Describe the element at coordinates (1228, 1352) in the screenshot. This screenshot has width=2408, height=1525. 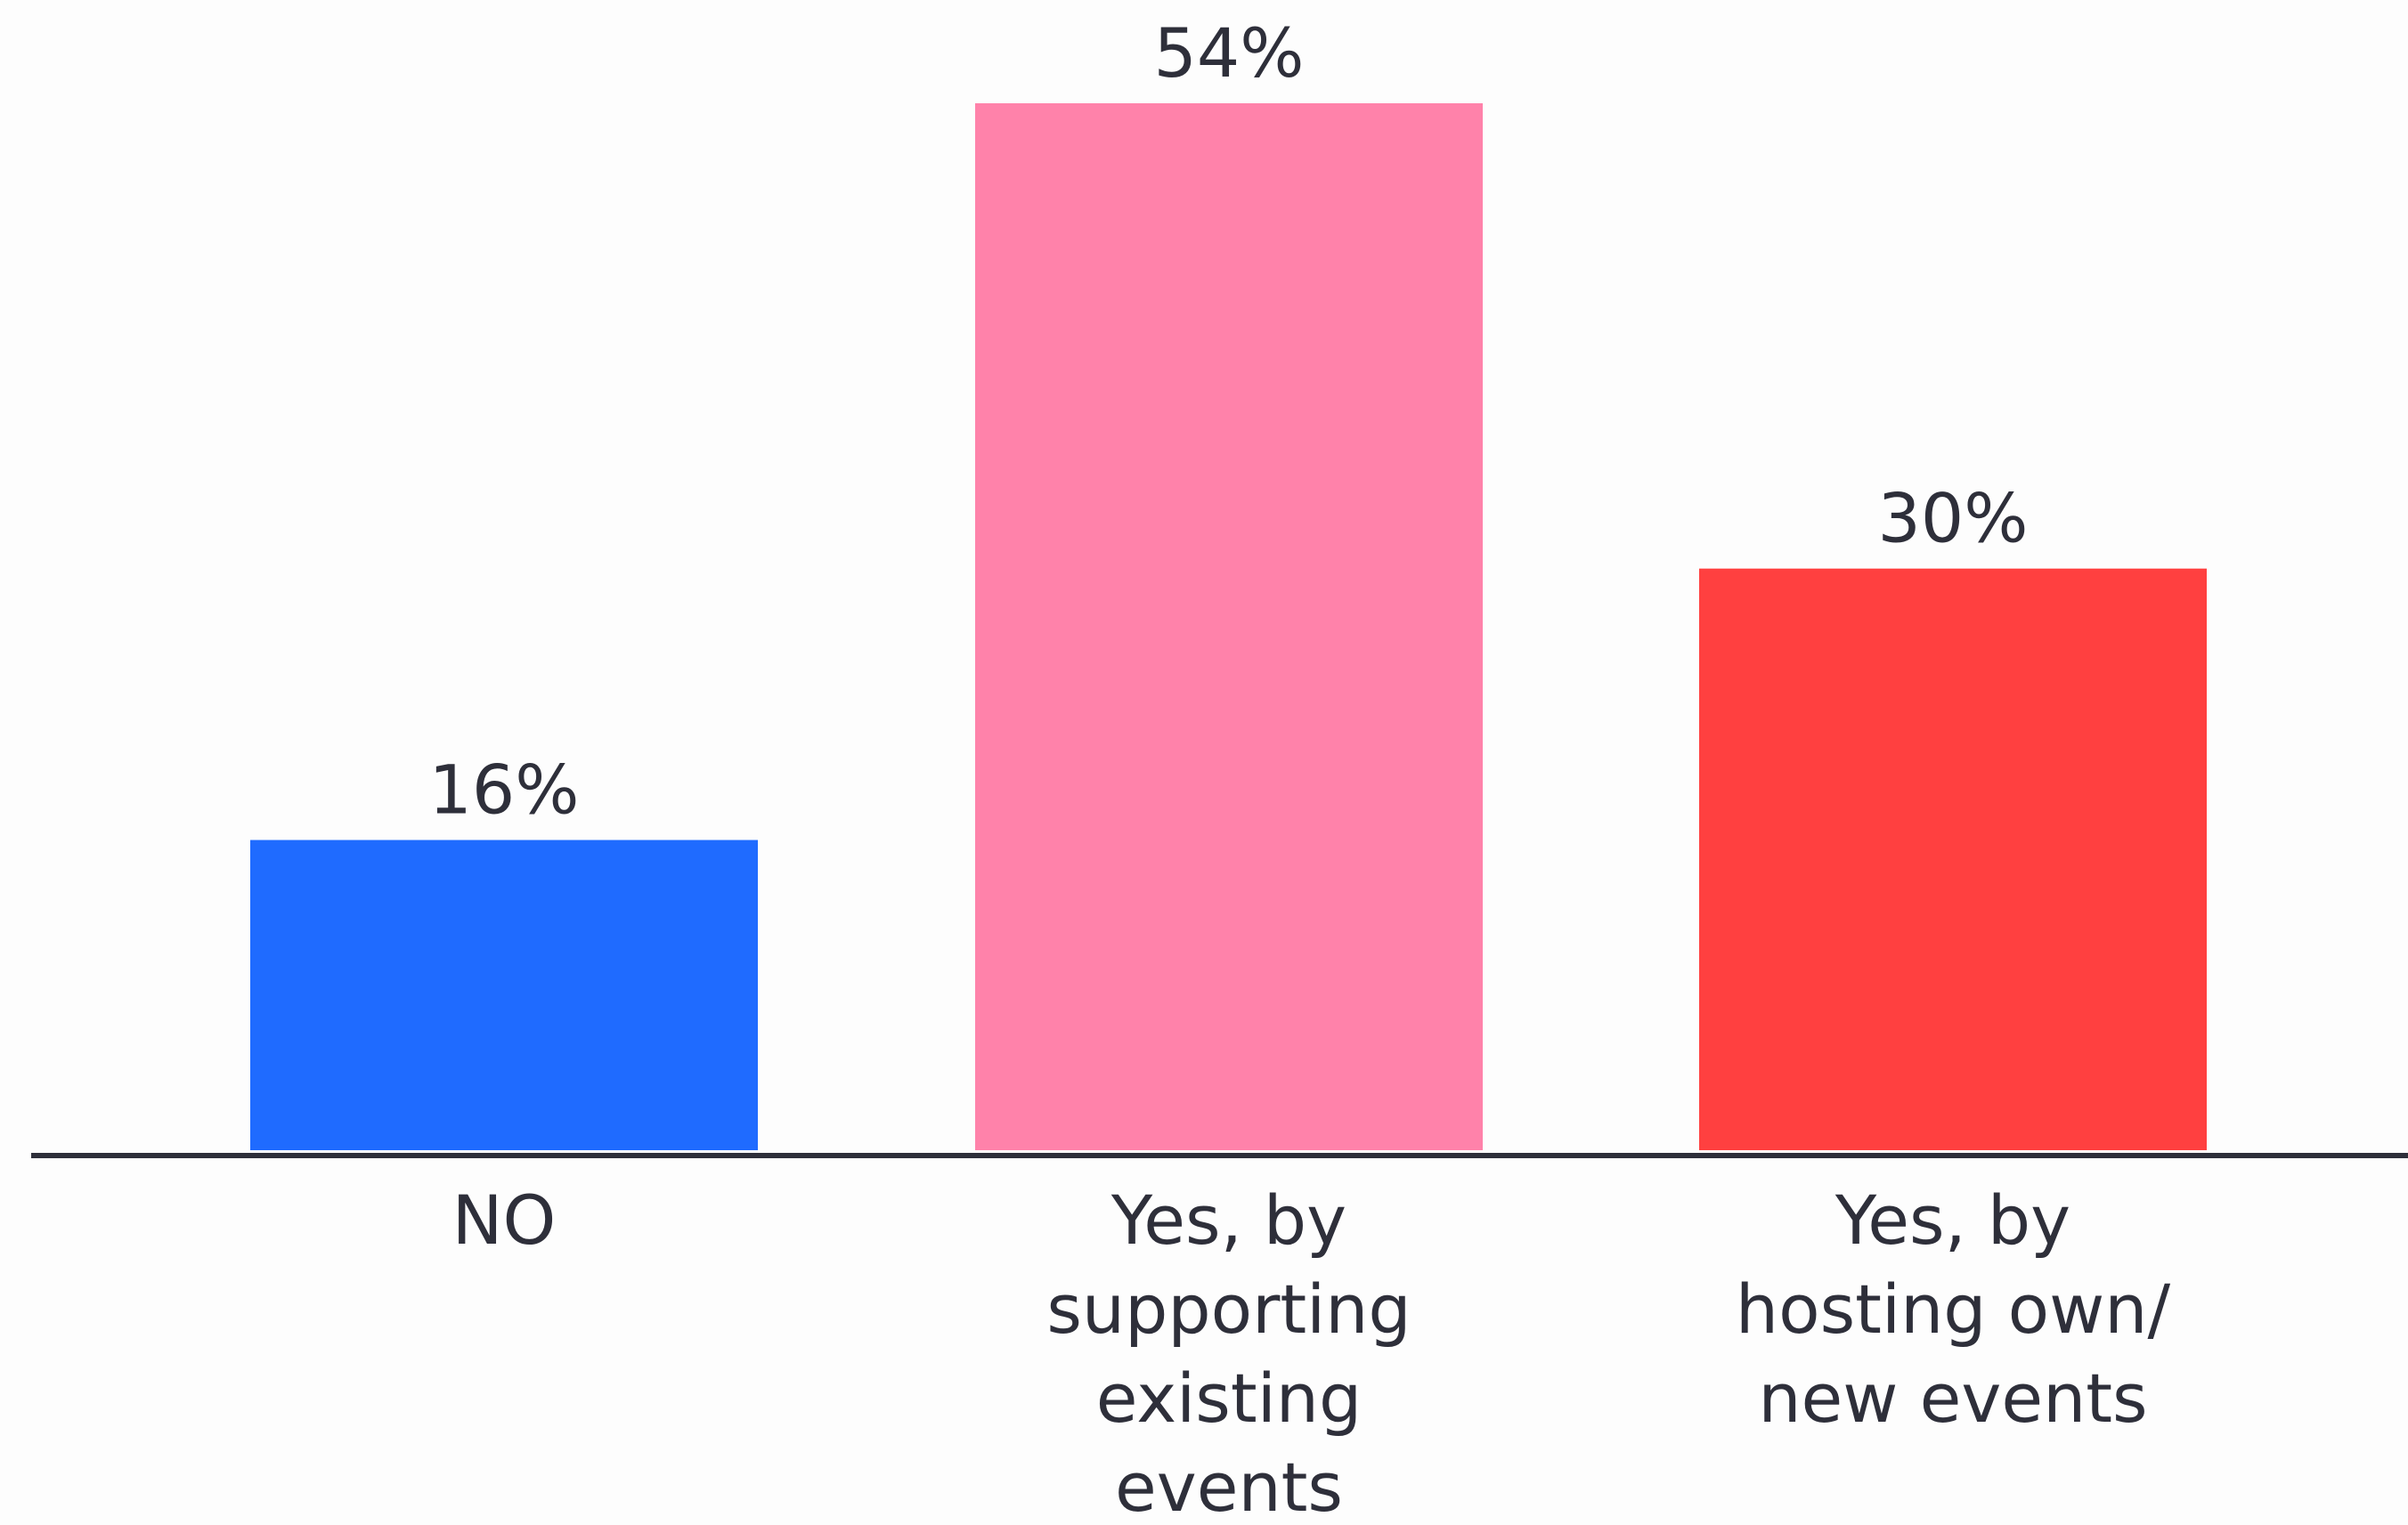
I see `category-label-2: Yes, by supporting existing events` at that location.